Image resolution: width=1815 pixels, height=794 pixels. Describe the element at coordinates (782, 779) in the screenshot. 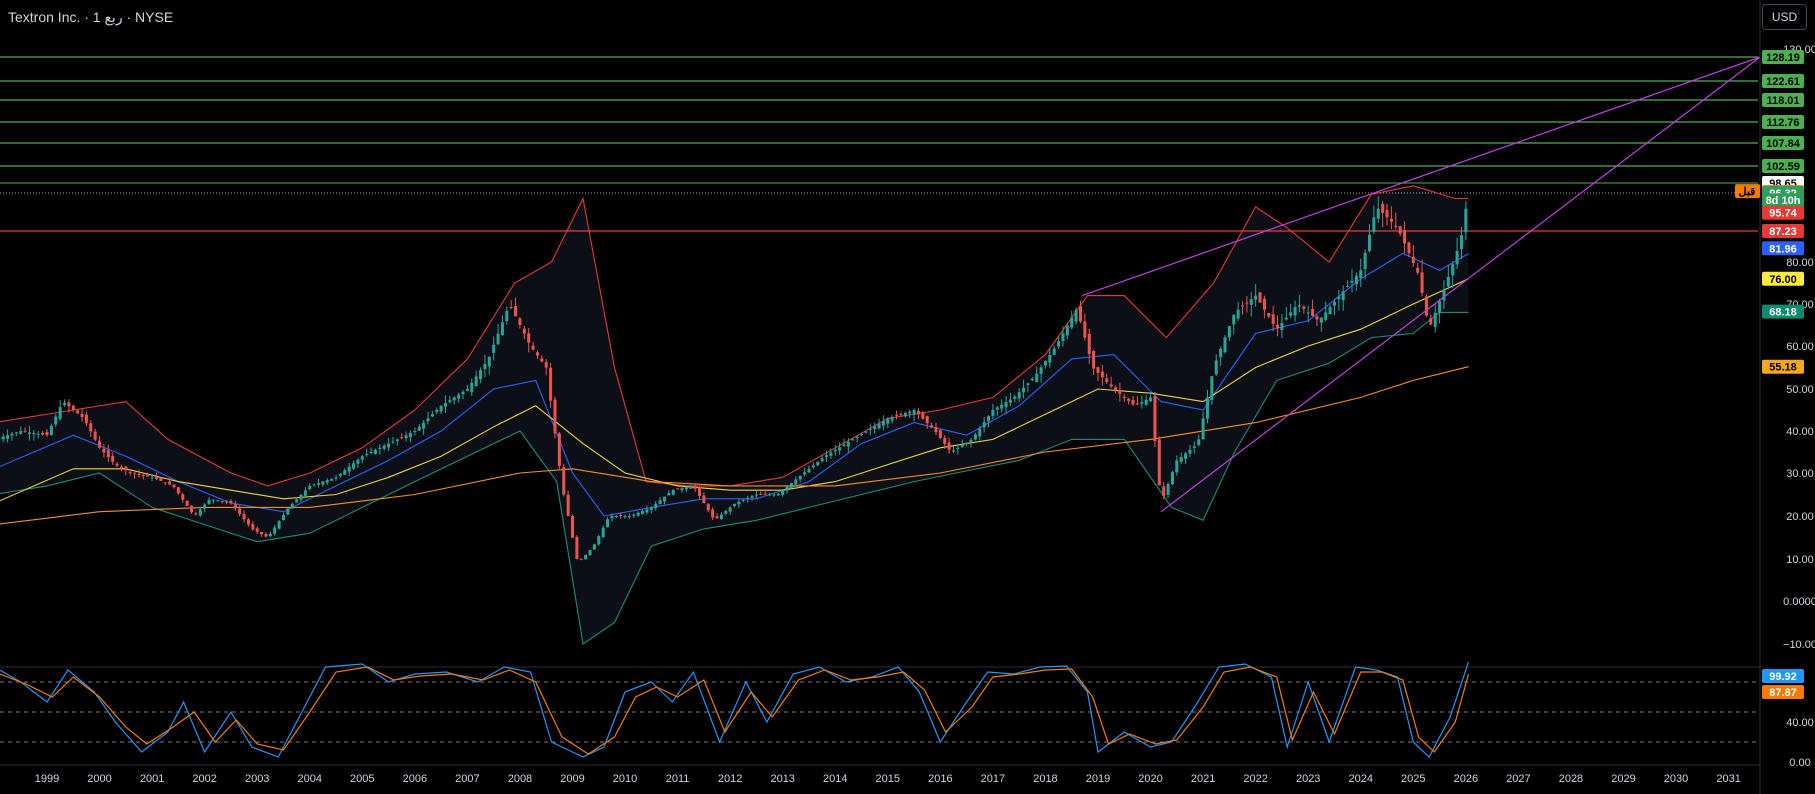

I see `x-tick-label: 2013` at that location.